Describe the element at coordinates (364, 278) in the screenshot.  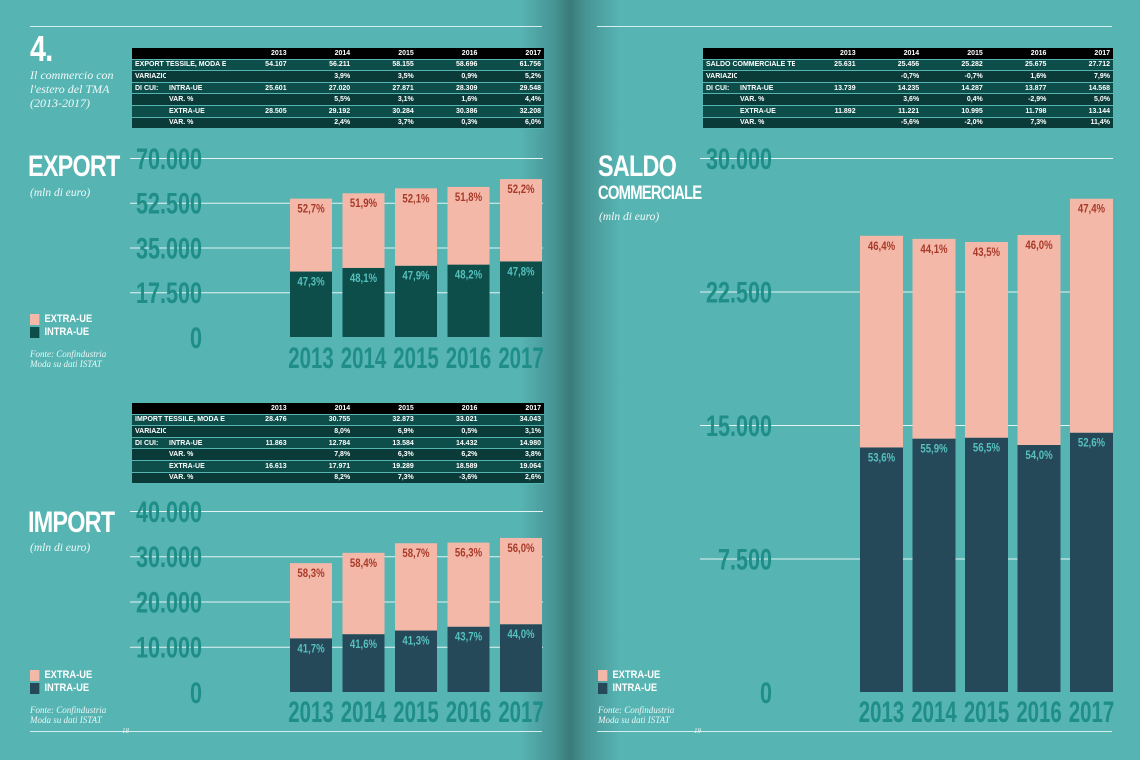
I see `data-label-intra: 48,1%` at that location.